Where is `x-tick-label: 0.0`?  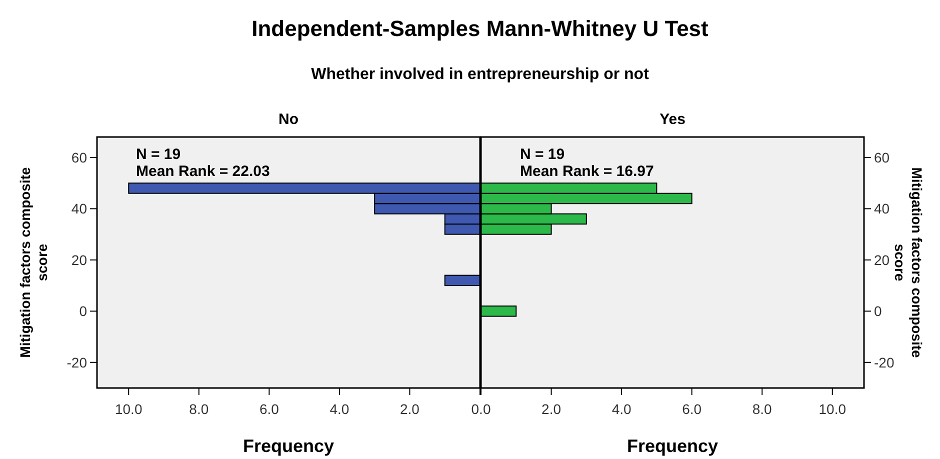 x-tick-label: 0.0 is located at coordinates (481, 409).